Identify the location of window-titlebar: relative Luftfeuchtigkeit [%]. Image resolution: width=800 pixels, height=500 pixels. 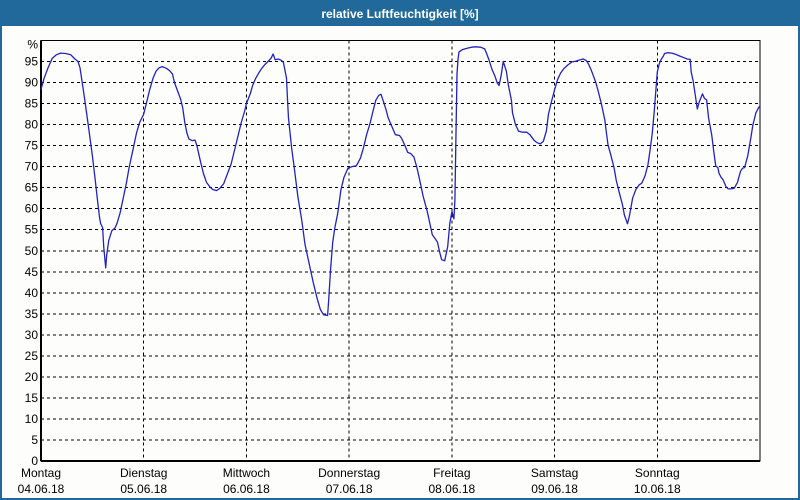
(400, 14).